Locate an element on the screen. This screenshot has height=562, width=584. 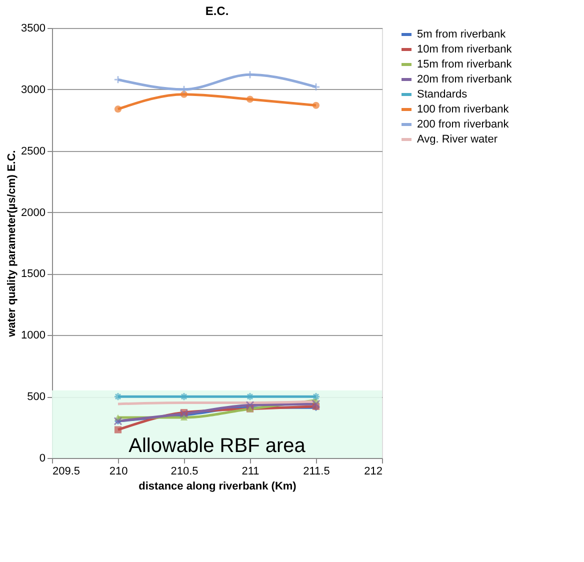
y-tick-label: 1000 is located at coordinates (33, 336).